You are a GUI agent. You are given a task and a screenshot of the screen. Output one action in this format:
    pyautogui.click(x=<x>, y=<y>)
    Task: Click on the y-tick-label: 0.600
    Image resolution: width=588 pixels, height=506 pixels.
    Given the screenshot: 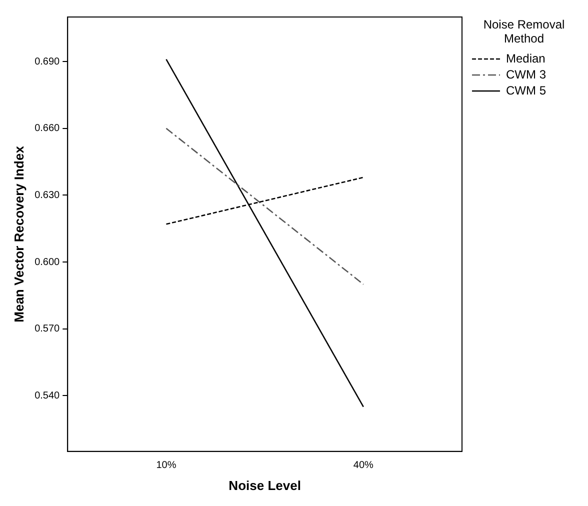 What is the action you would take?
    pyautogui.click(x=47, y=262)
    